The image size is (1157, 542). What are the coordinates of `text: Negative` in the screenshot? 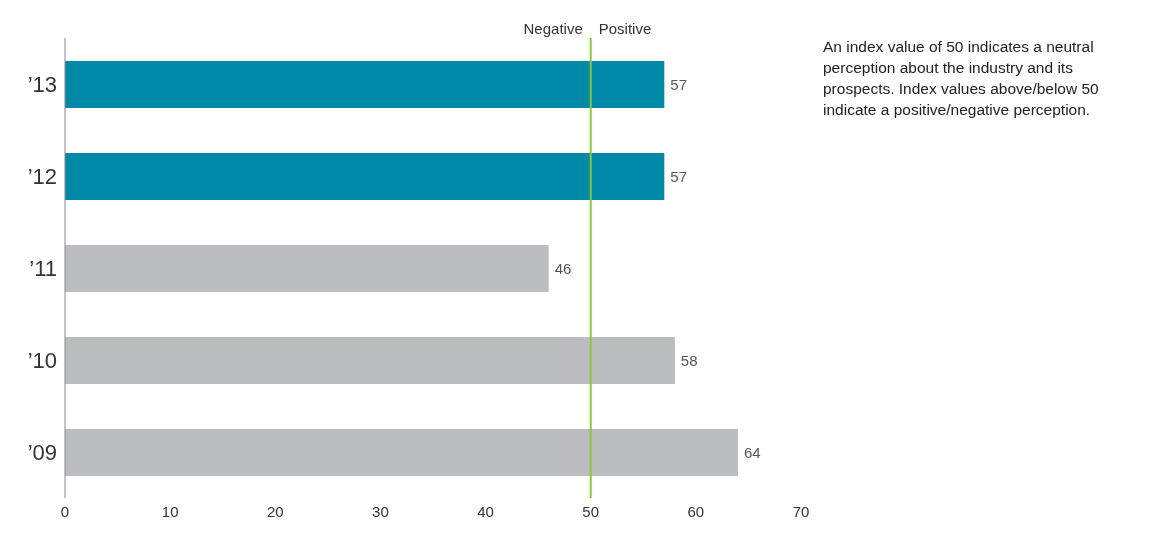 It's located at (553, 28).